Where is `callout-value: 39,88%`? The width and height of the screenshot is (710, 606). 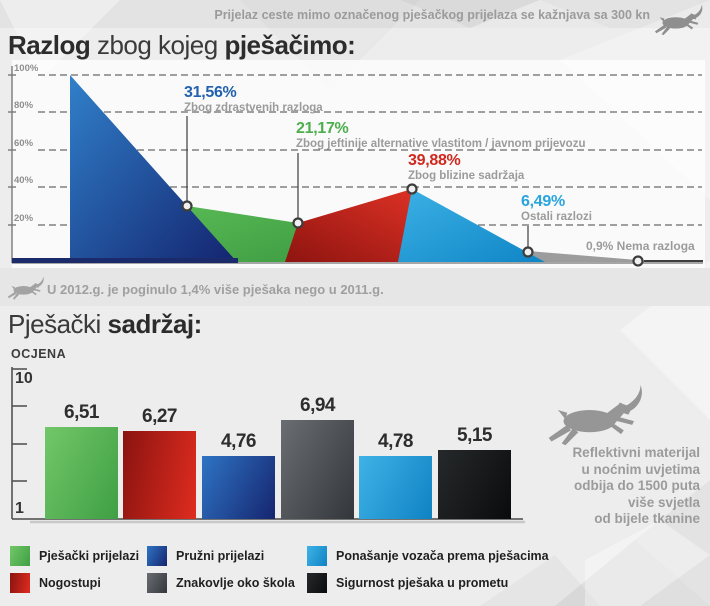 callout-value: 39,88% is located at coordinates (434, 160).